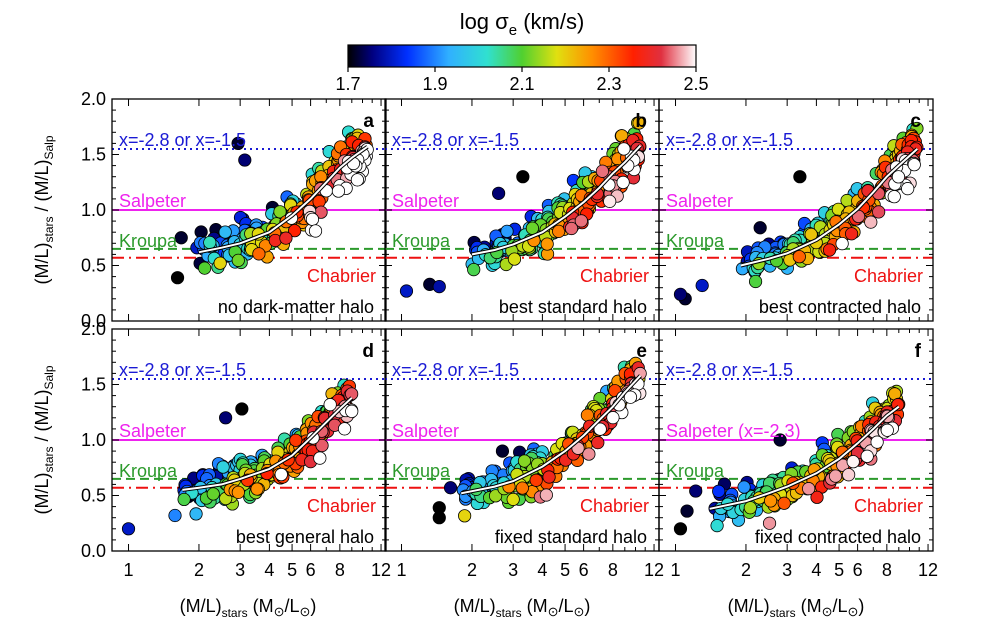 The height and width of the screenshot is (637, 1002). I want to click on y-tick-label: 1.5, so click(93, 385).